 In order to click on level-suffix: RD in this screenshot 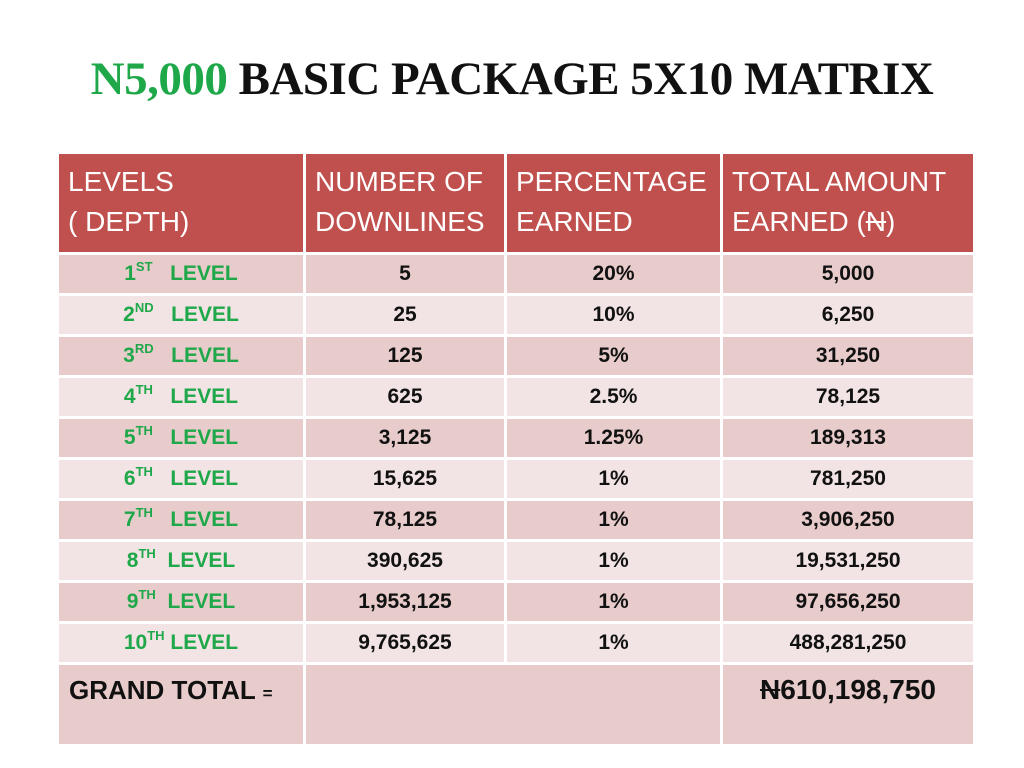, I will do `click(144, 348)`.